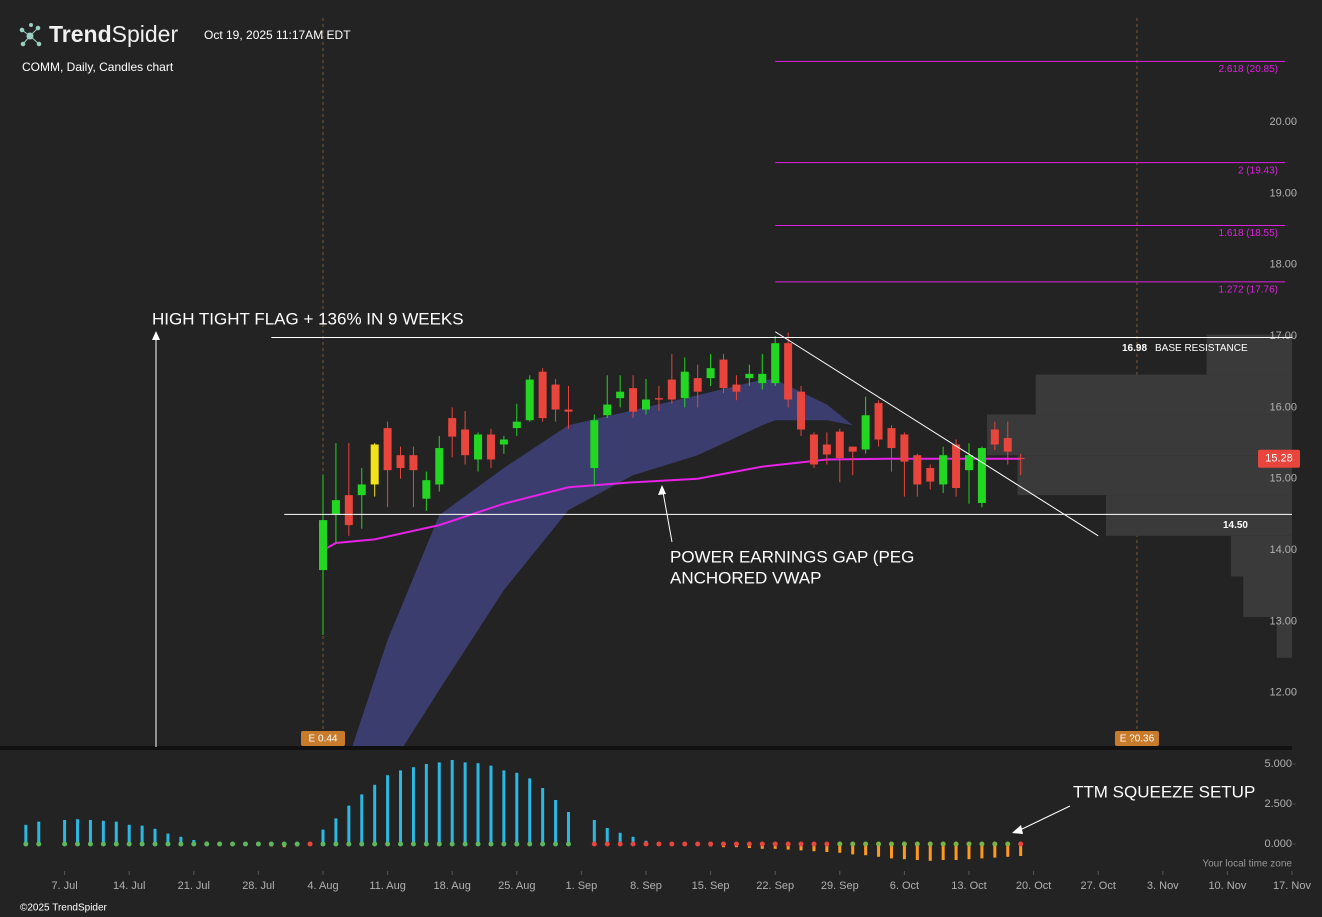 The image size is (1322, 917). Describe the element at coordinates (1164, 791) in the screenshot. I see `annotation: TTM SQUEEZE SETUP` at that location.